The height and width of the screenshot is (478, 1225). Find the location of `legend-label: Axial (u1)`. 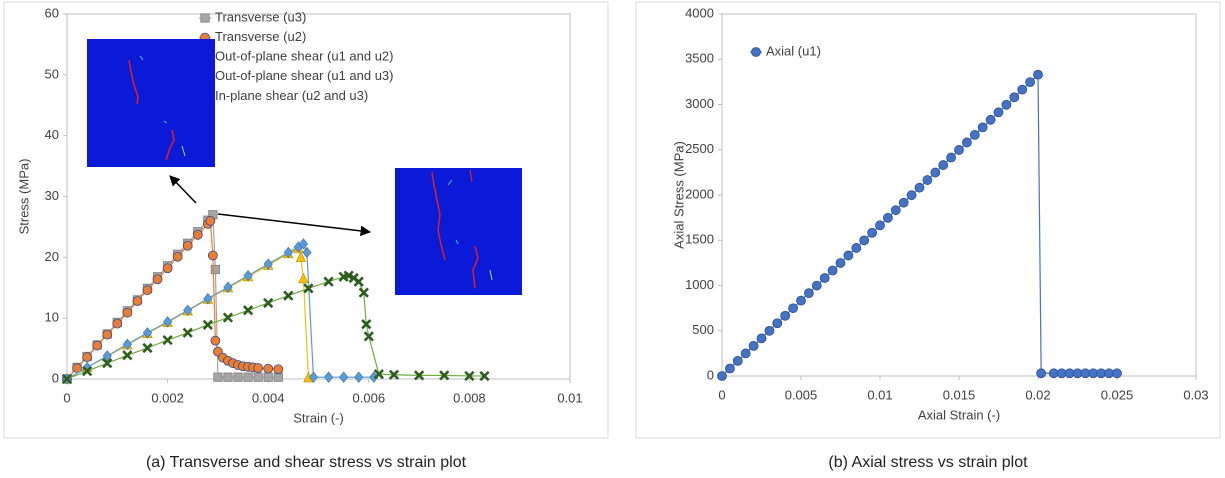

legend-label: Axial (u1) is located at coordinates (793, 50).